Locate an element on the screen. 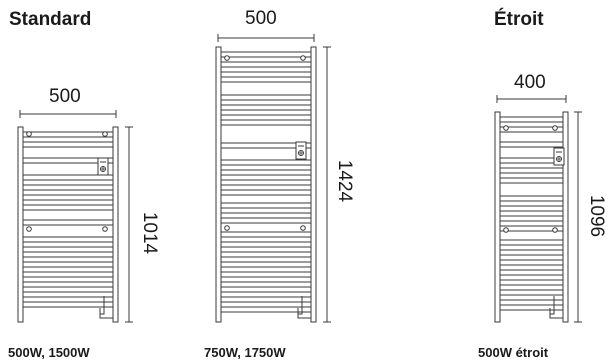  cable-icon is located at coordinates (556, 307).